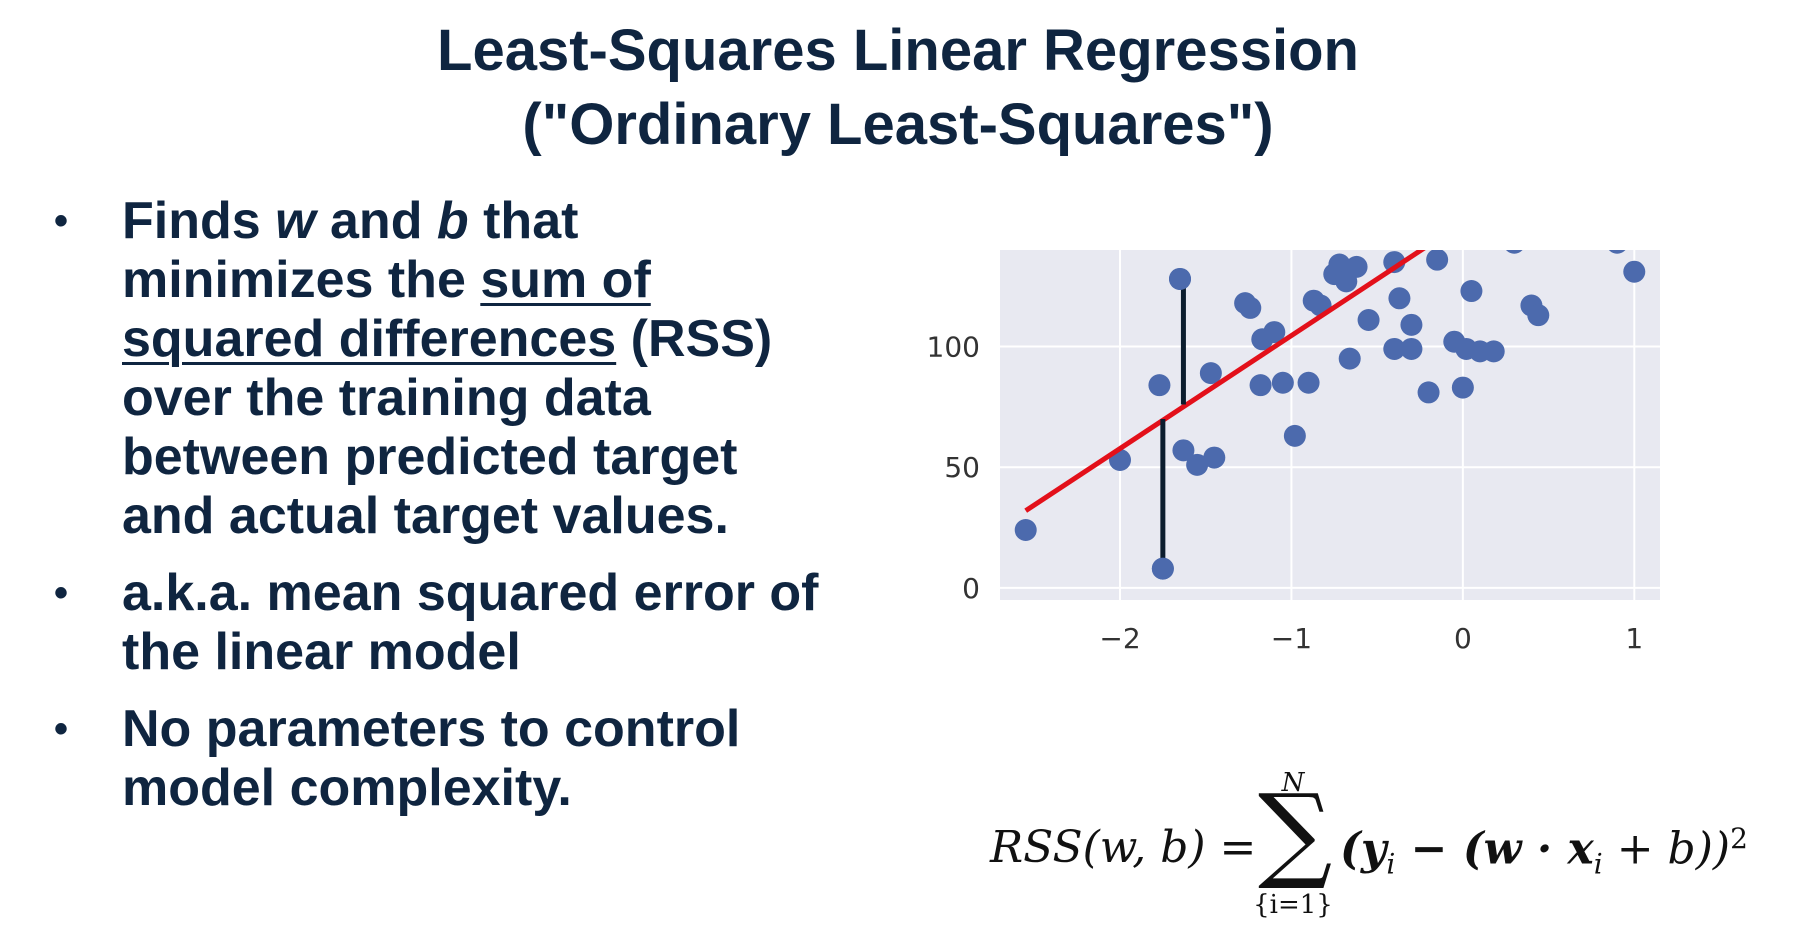 This screenshot has height=952, width=1796. Describe the element at coordinates (962, 467) in the screenshot. I see `y-tick-label: 50` at that location.